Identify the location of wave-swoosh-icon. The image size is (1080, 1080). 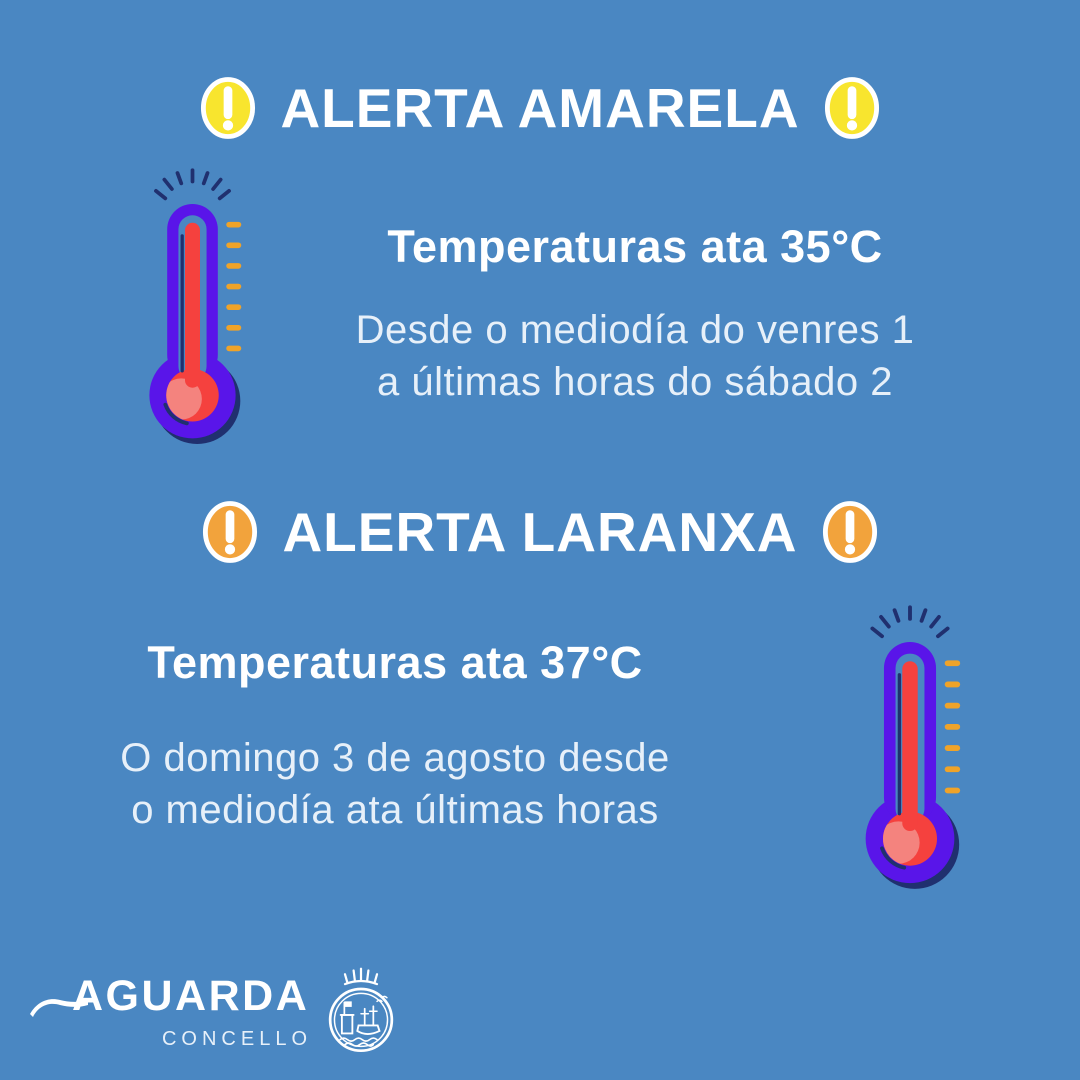
(59, 1008).